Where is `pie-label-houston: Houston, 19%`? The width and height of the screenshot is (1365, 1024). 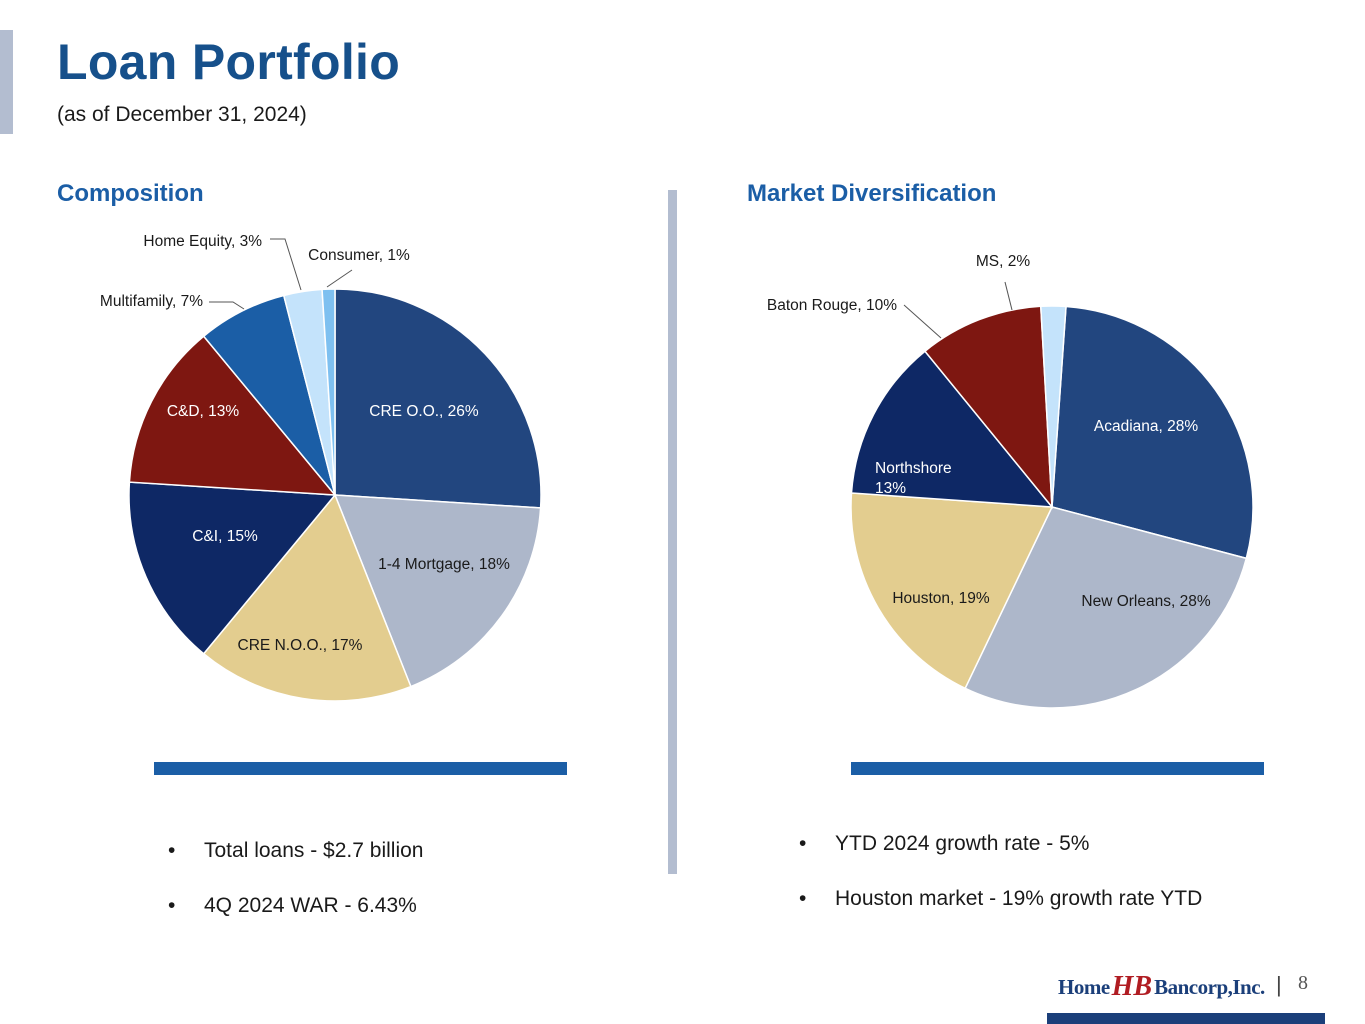 pie-label-houston: Houston, 19% is located at coordinates (941, 598).